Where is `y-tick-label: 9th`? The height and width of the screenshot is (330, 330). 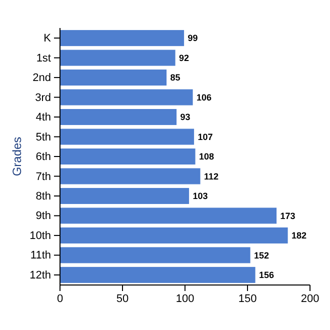 y-tick-label: 9th is located at coordinates (43, 216).